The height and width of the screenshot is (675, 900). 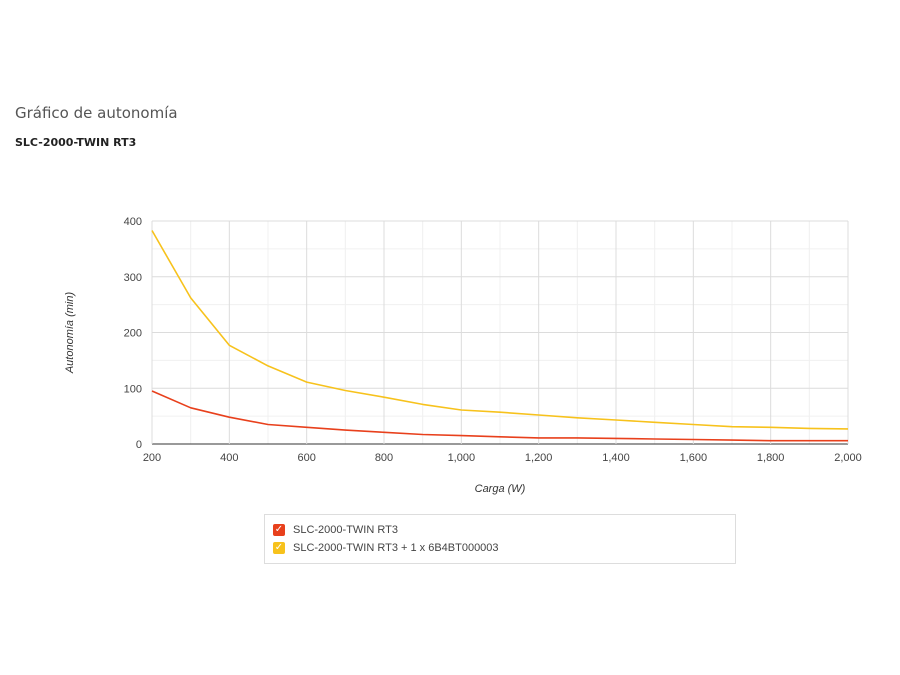 What do you see at coordinates (152, 458) in the screenshot?
I see `x-tick-label: 200` at bounding box center [152, 458].